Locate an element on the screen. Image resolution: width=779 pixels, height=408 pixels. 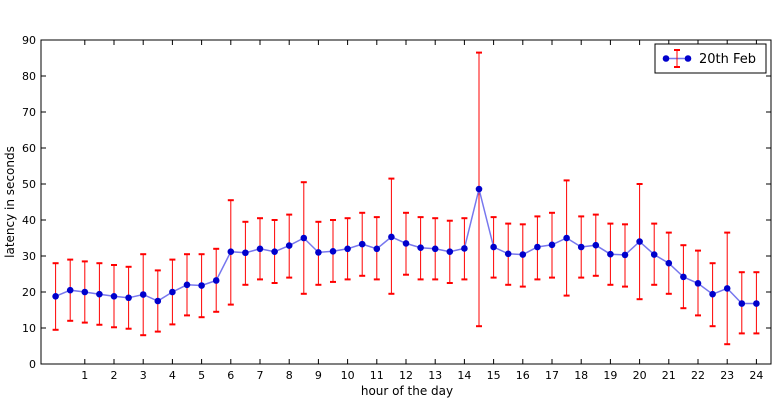
x-tick-label: 19 is located at coordinates (610, 375).